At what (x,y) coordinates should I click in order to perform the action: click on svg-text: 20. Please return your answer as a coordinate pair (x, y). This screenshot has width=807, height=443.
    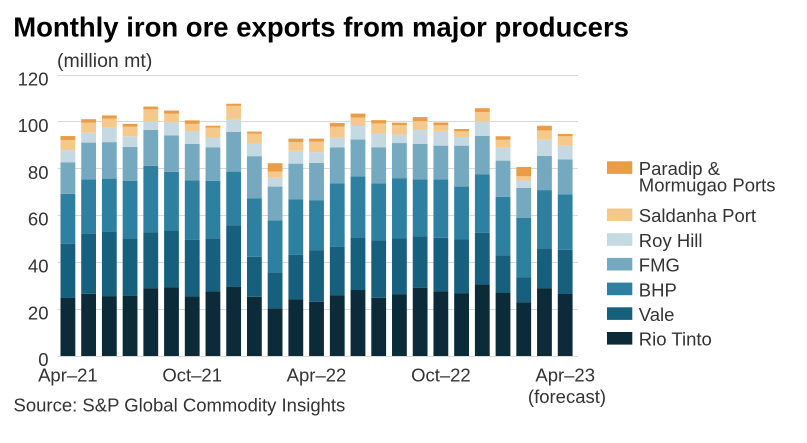
    Looking at the image, I should click on (38, 312).